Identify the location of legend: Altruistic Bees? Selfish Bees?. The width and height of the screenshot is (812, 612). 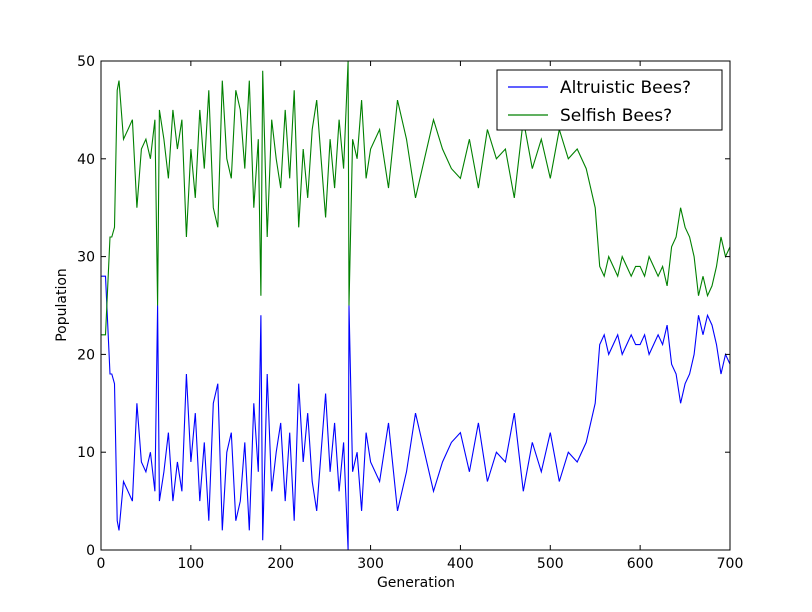
(609, 100).